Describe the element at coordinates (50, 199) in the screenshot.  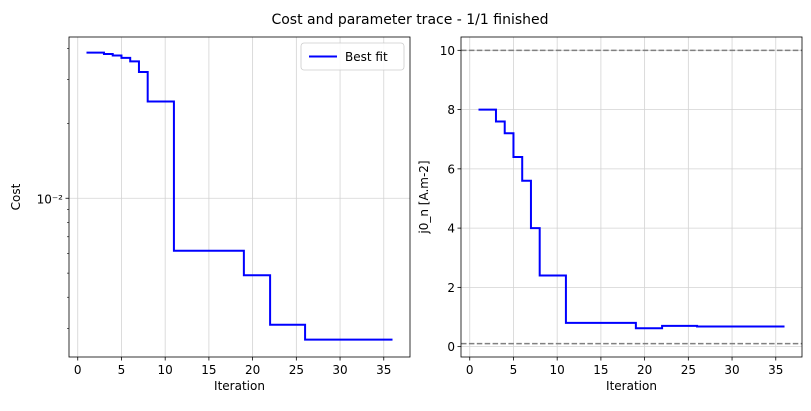
I see `y-tick-label: 10⁻²` at that location.